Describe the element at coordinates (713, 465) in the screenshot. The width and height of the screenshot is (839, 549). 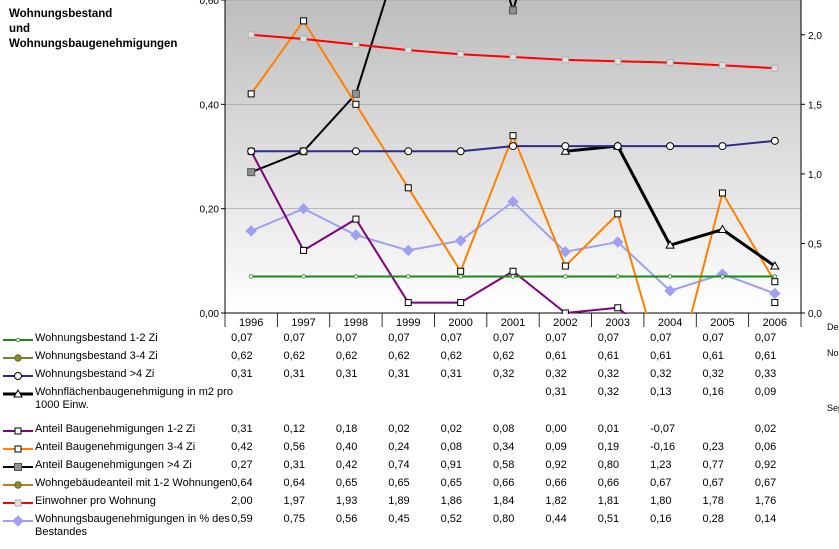
I see `table-cell: 0,77` at that location.